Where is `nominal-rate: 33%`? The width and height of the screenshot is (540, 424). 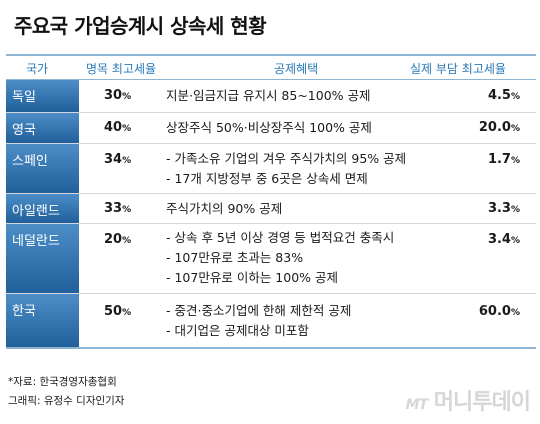
nominal-rate: 33% is located at coordinates (118, 208).